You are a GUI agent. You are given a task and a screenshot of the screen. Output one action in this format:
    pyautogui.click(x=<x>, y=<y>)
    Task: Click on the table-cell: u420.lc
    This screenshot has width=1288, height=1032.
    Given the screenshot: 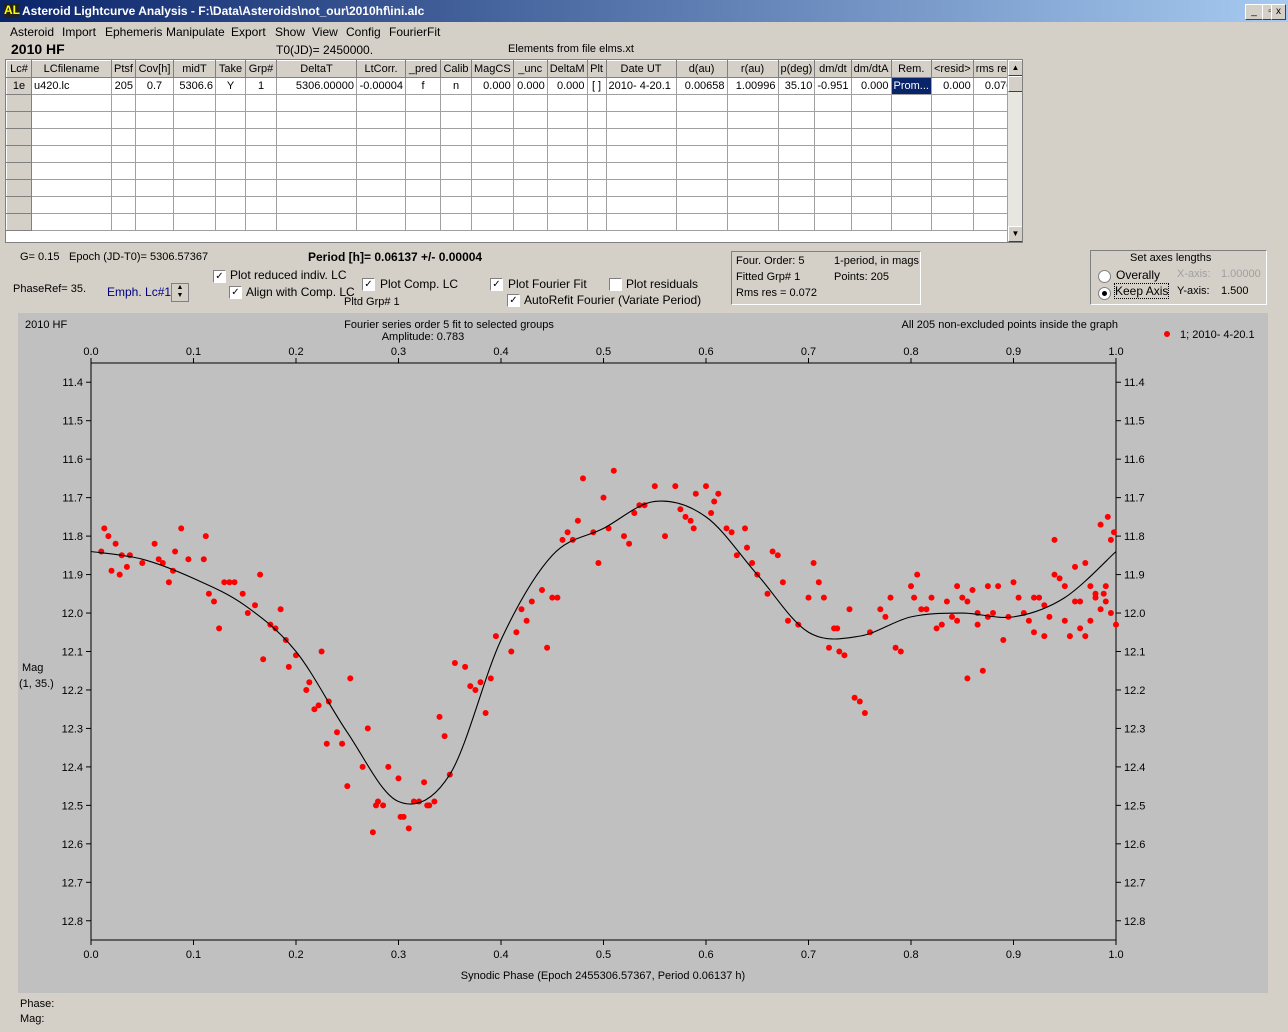 What is the action you would take?
    pyautogui.click(x=71, y=86)
    